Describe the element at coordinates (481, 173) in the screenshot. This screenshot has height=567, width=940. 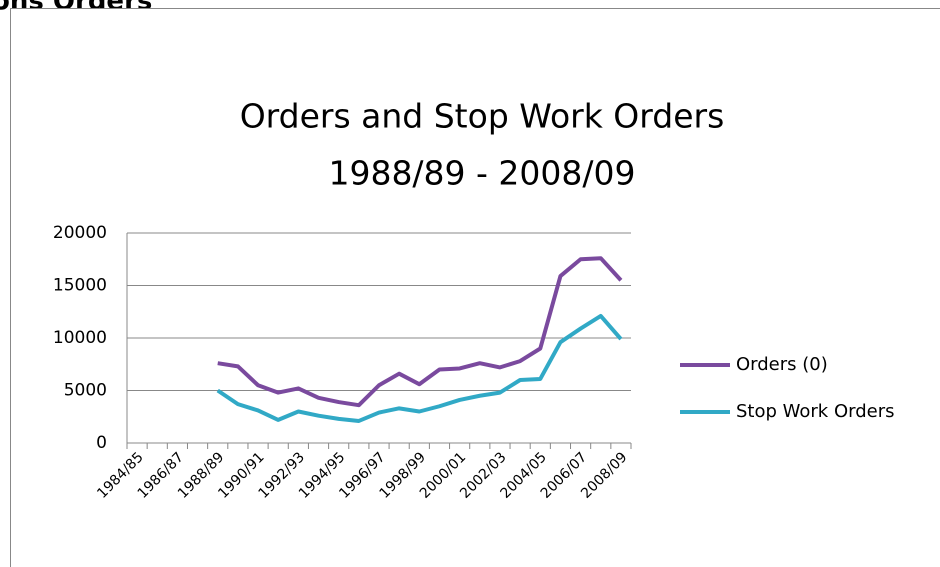
I see `chart-subtitle: 1988/89 - 2008/09` at that location.